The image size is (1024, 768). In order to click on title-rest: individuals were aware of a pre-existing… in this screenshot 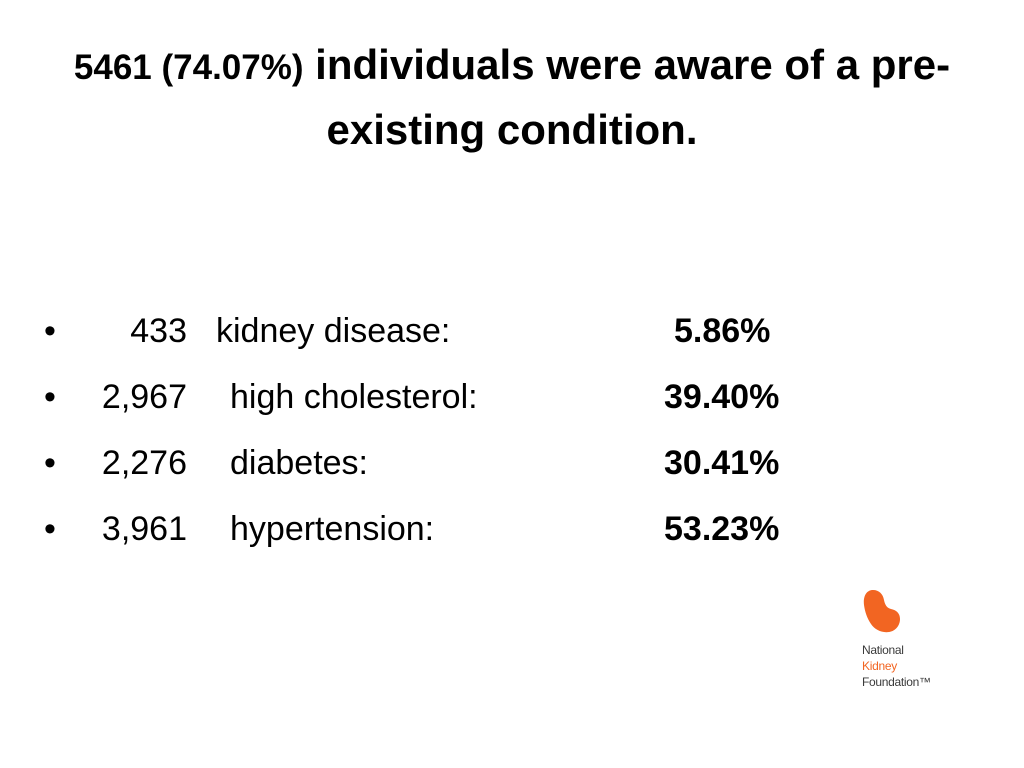, I will do `click(627, 97)`.